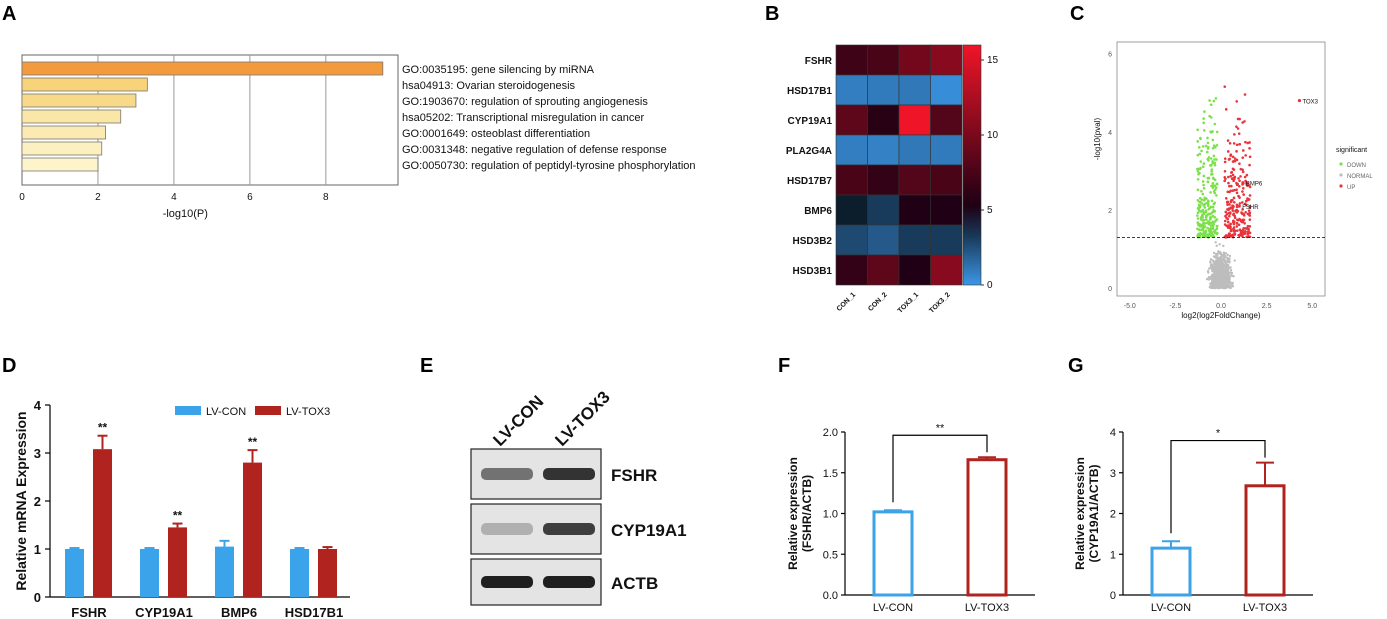 Image resolution: width=1387 pixels, height=619 pixels. I want to click on heatmap-row-label: BMP6, so click(818, 211).